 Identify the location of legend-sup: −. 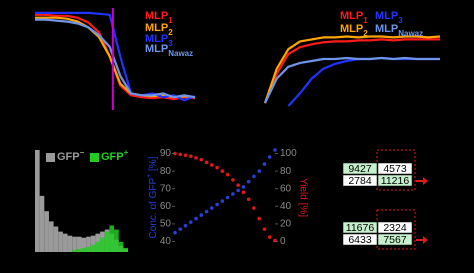
(82, 152).